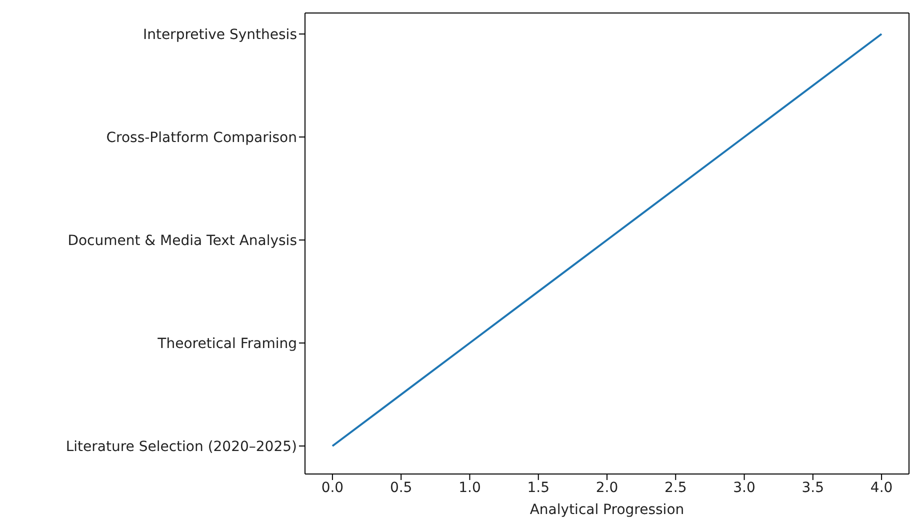 The width and height of the screenshot is (912, 525). What do you see at coordinates (881, 488) in the screenshot?
I see `x-tick-label: 4.0` at bounding box center [881, 488].